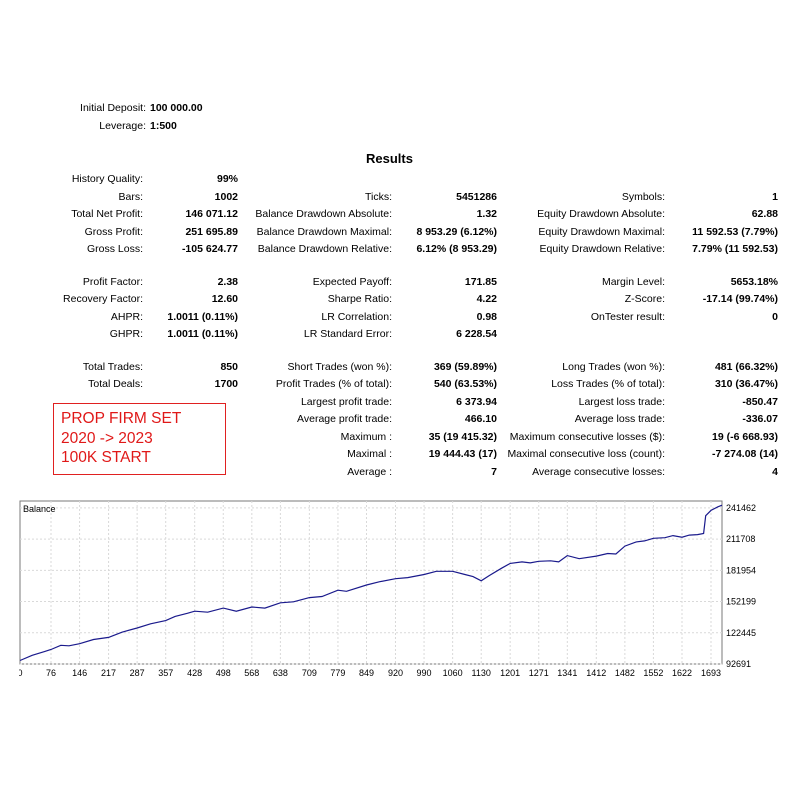 This screenshot has height=796, width=796. I want to click on ahpr-label: AHPR:, so click(126, 317).